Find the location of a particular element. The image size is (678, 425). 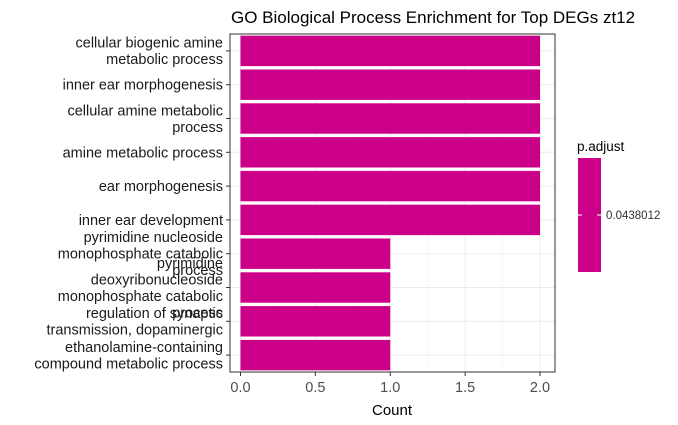

y-tick-label: pyrimidine is located at coordinates (190, 264).